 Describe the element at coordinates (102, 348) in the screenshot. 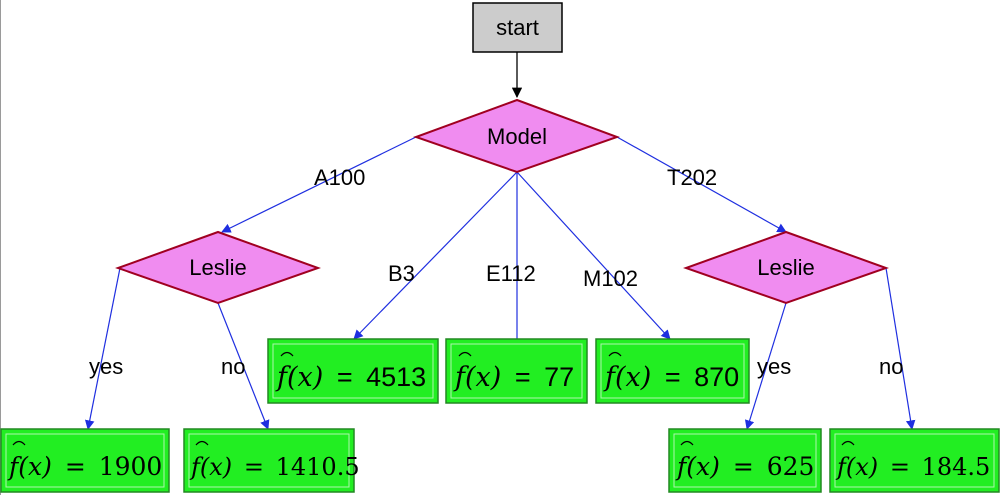

I see `edge-leslie-left-yes` at that location.